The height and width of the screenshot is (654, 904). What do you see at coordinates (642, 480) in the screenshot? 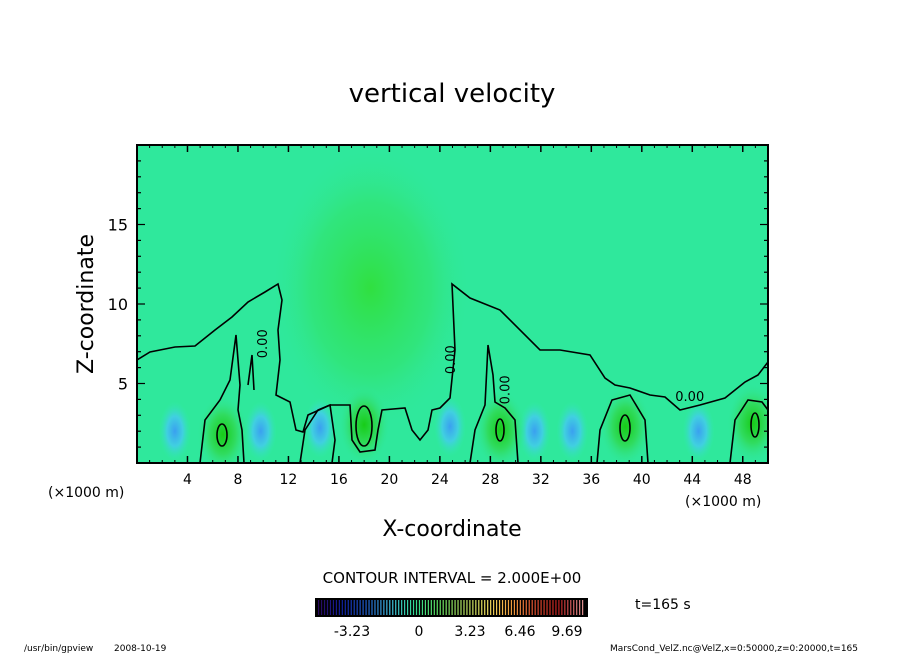
I see `x-tick-label: 40` at bounding box center [642, 480].